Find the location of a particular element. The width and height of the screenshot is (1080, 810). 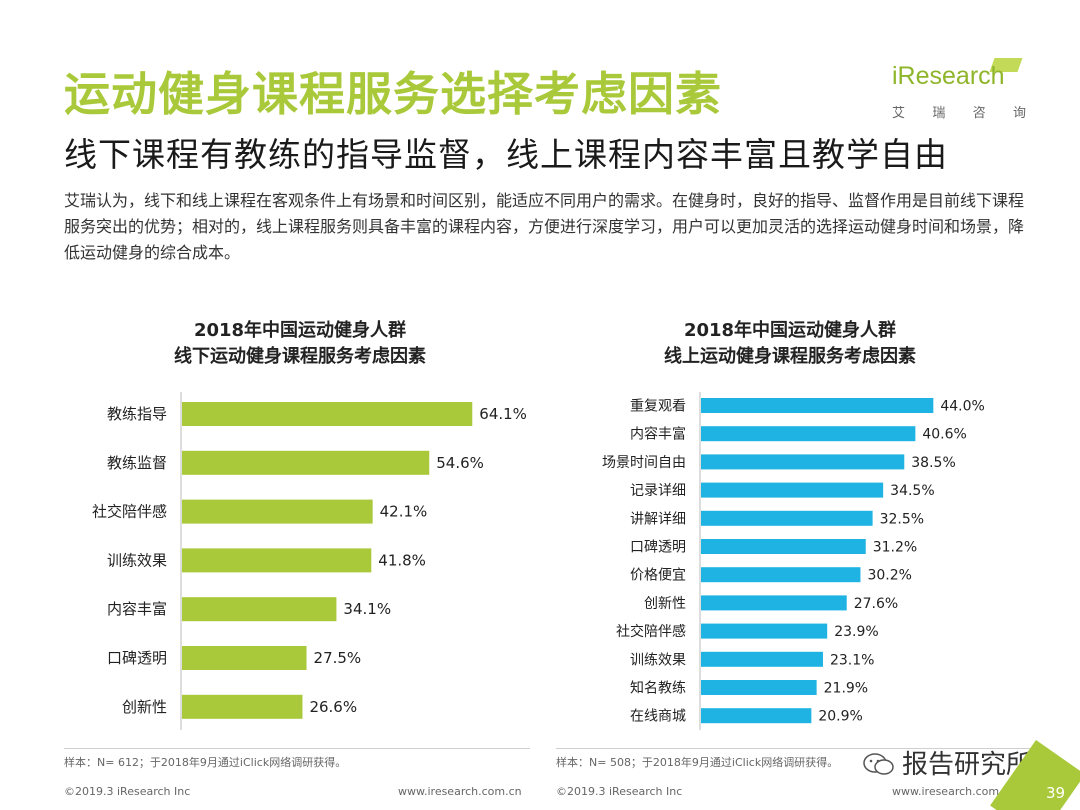

right-category-label: 价格便宜 is located at coordinates (658, 576).